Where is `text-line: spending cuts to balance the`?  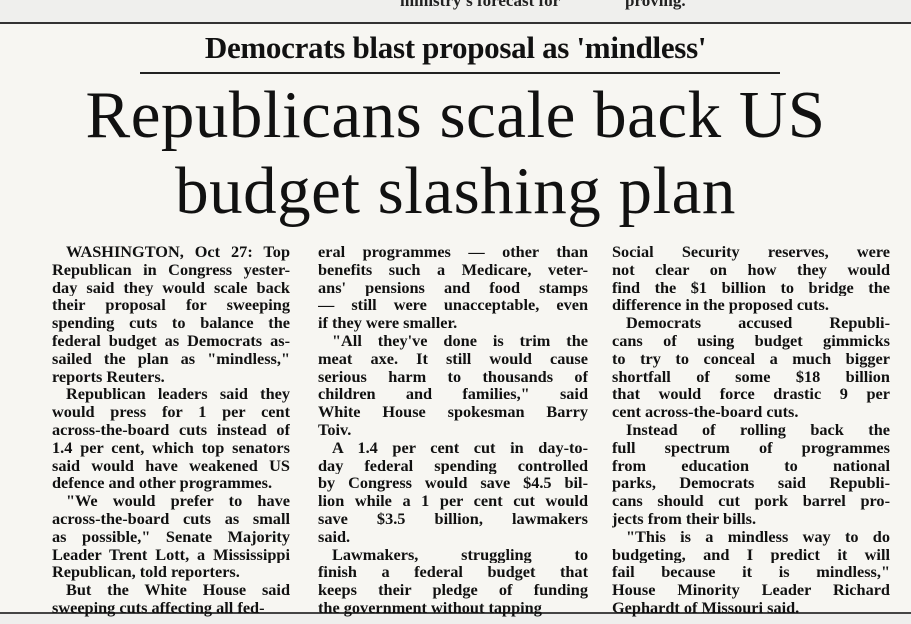
text-line: spending cuts to balance the is located at coordinates (171, 323).